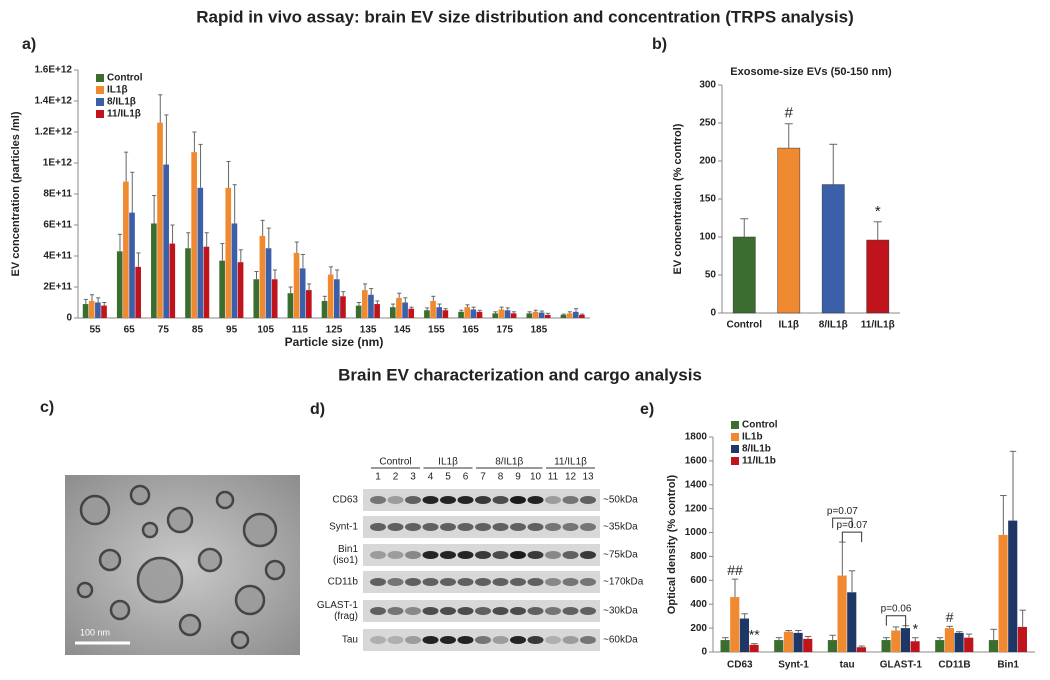 The height and width of the screenshot is (680, 1050). I want to click on size-label: ~50kDa, so click(620, 500).